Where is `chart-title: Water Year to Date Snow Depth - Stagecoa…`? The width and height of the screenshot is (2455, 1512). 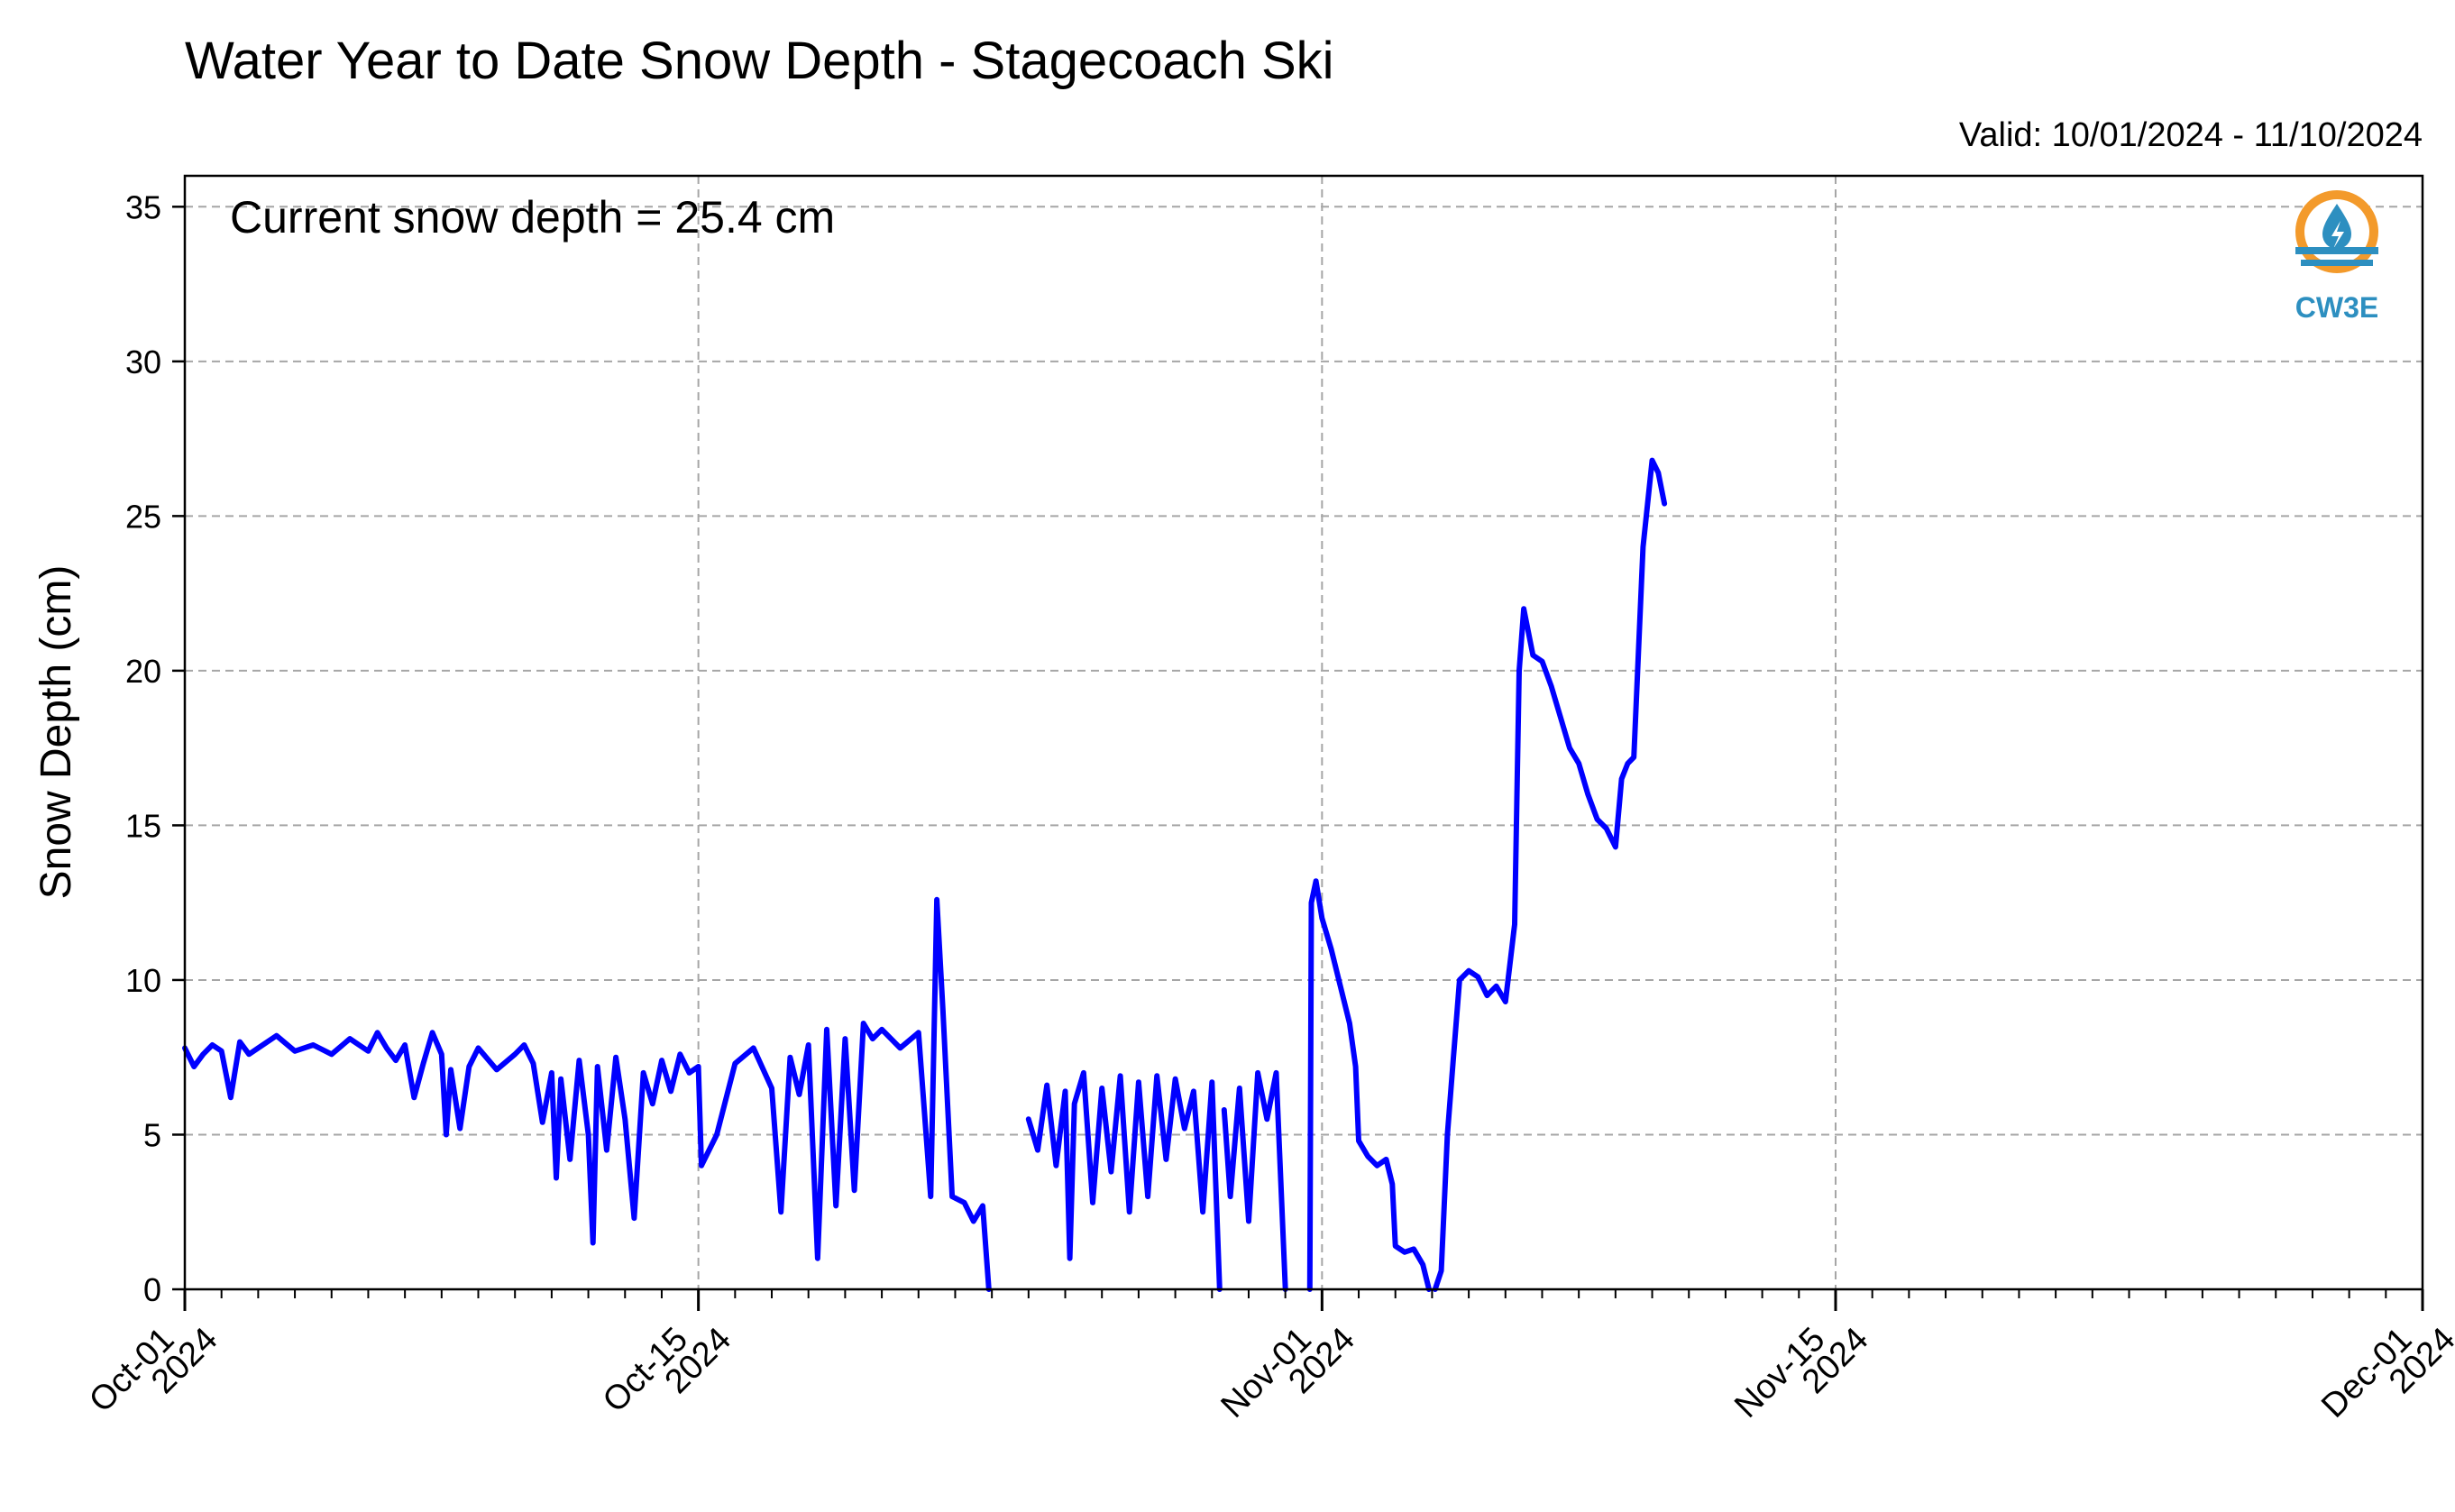 chart-title: Water Year to Date Snow Depth - Stagecoa… is located at coordinates (759, 61).